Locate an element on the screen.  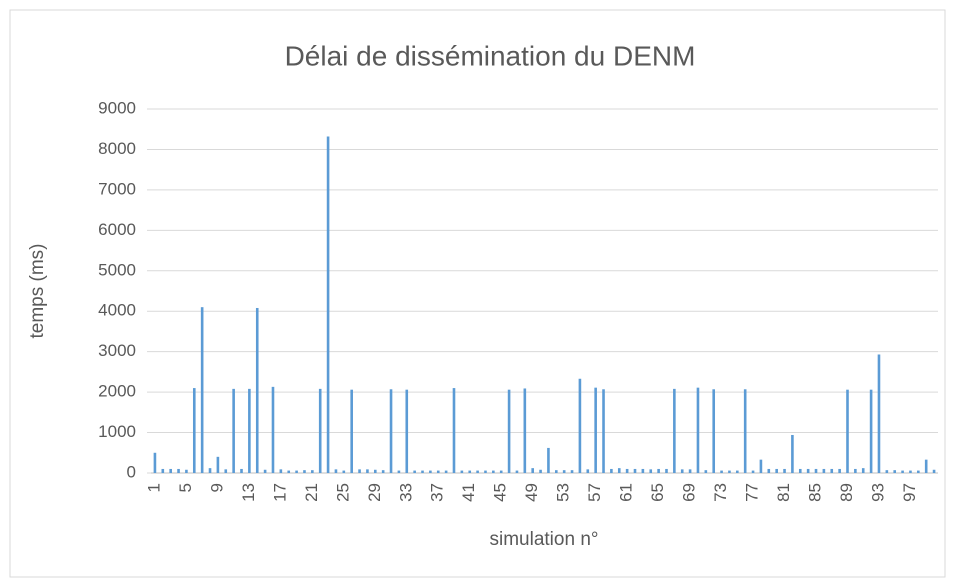
x-tick-label: 77 is located at coordinates (752, 492).